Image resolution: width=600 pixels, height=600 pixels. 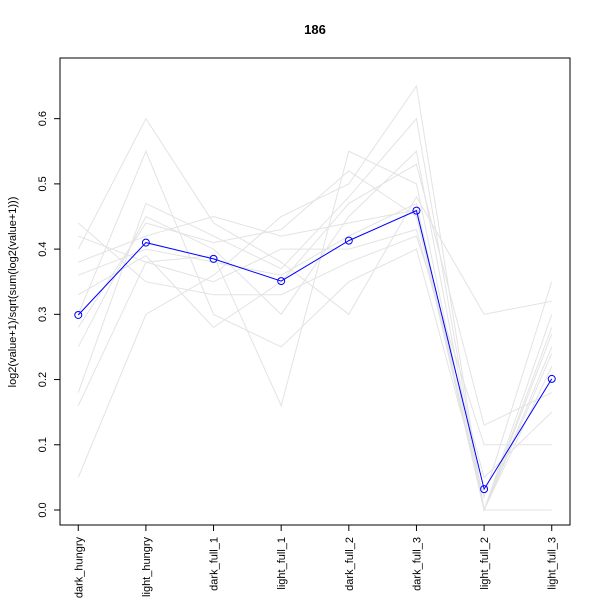 I want to click on x-tick-label: light_hungry, so click(x=147, y=567).